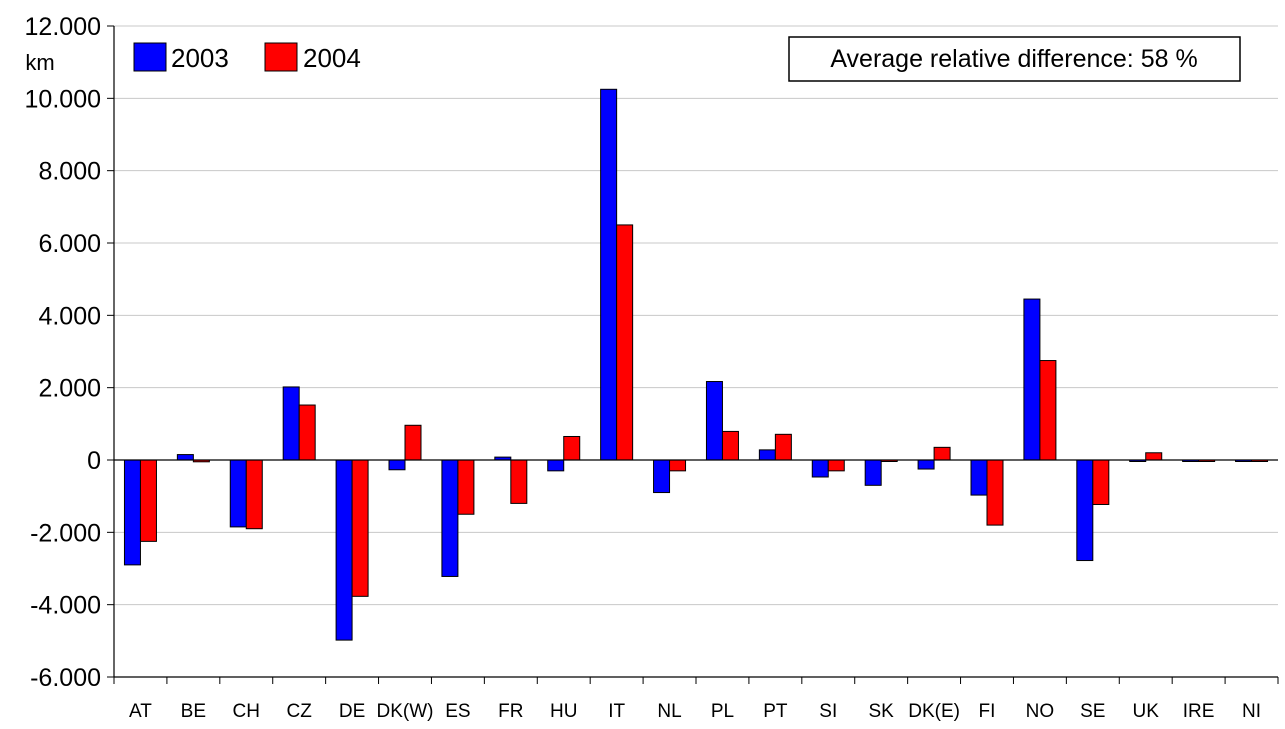 The height and width of the screenshot is (729, 1285). What do you see at coordinates (291, 423) in the screenshot?
I see `bar-2003-CZ` at bounding box center [291, 423].